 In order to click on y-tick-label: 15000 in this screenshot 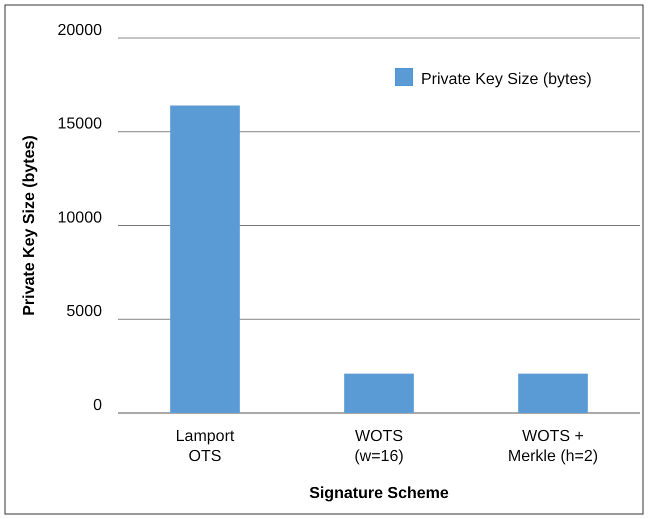, I will do `click(80, 124)`.